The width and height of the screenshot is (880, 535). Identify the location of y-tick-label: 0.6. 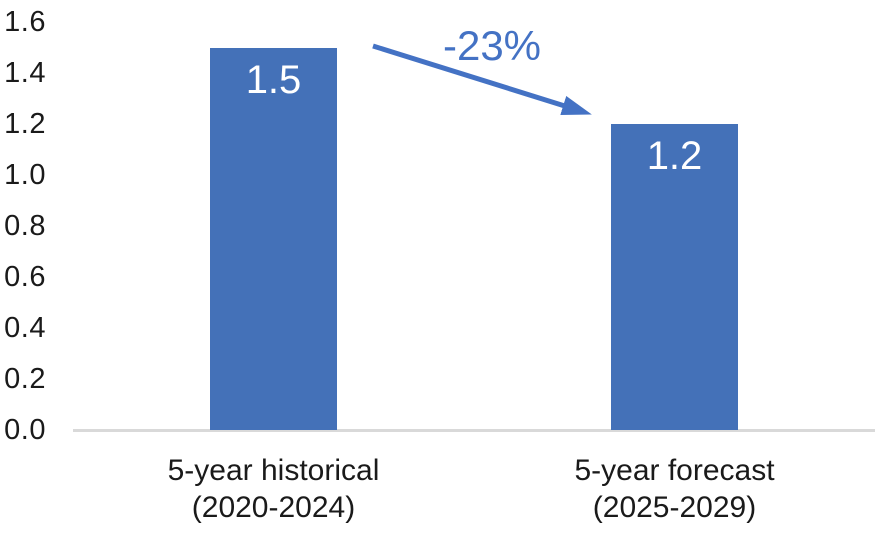
(25, 277).